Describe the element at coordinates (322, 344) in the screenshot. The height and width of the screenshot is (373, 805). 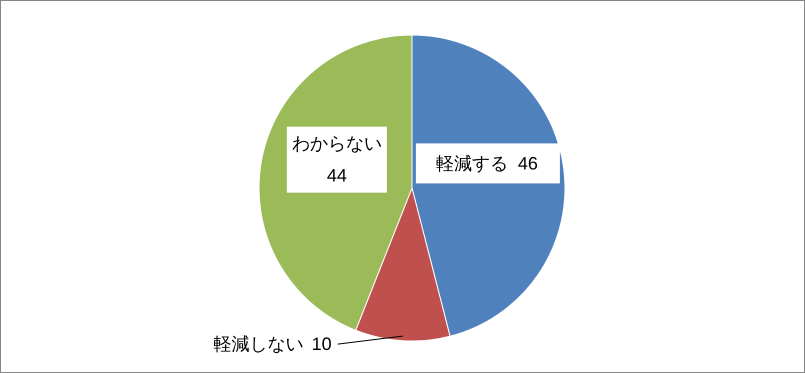
I see `data-label: 10` at that location.